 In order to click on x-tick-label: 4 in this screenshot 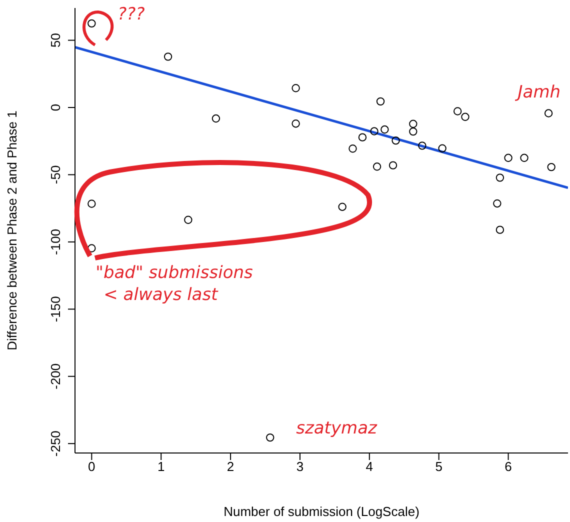, I will do `click(370, 466)`.